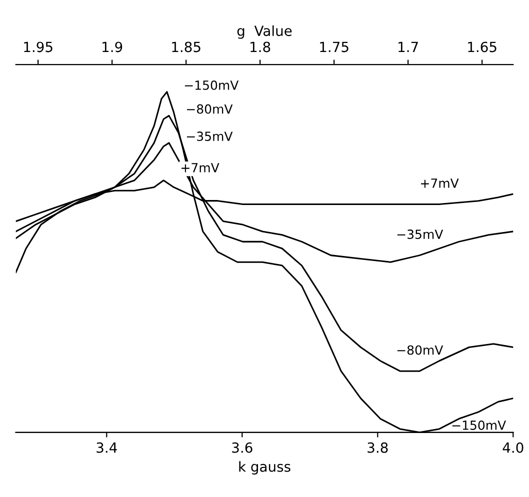  Describe the element at coordinates (378, 447) in the screenshot. I see `x-tick-label: 3.8` at that location.